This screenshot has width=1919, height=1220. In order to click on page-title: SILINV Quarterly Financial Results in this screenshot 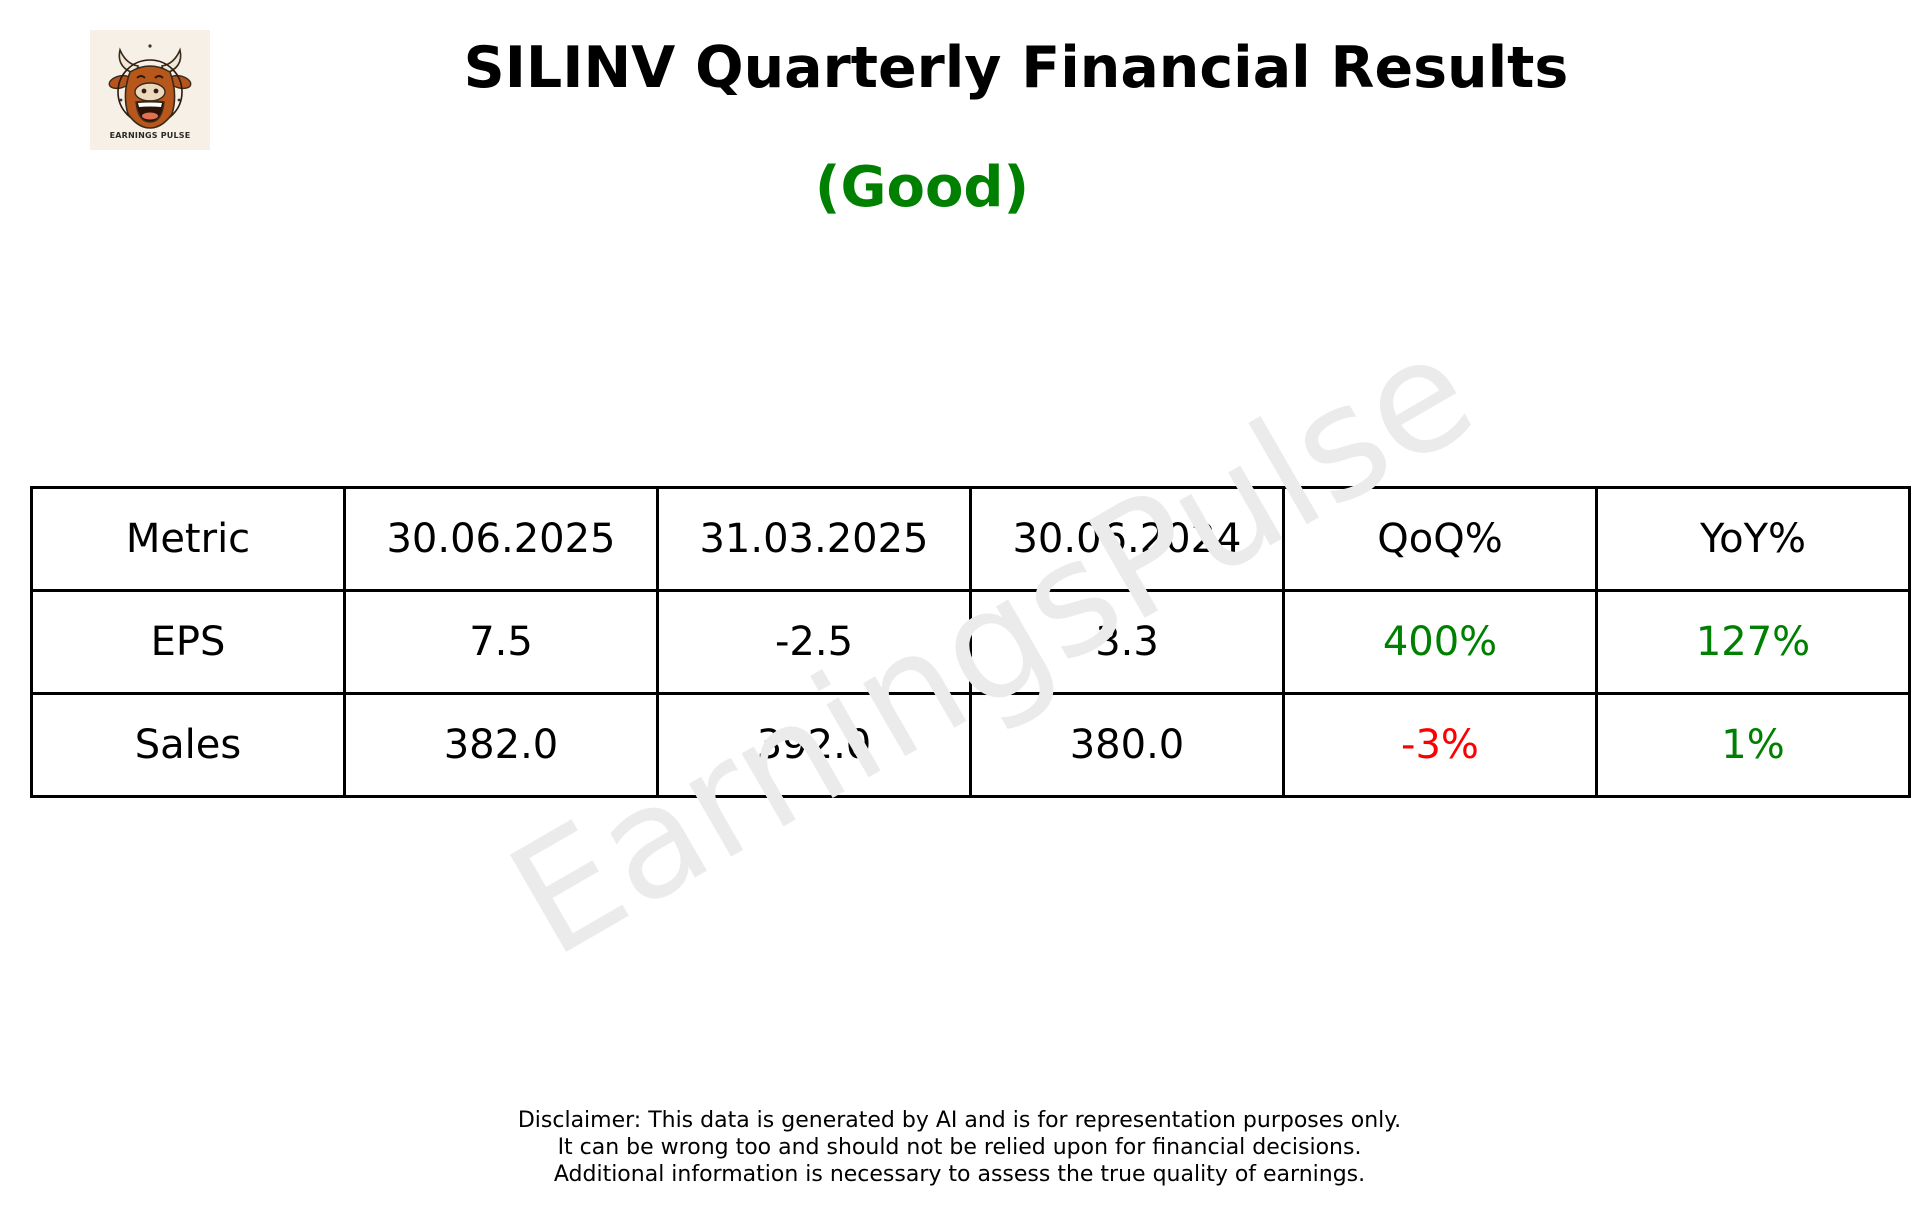, I will do `click(1016, 68)`.